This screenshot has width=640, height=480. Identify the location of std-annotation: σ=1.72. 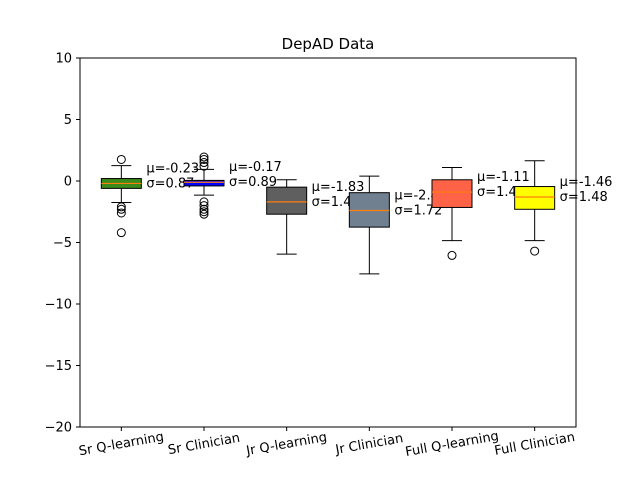
(418, 211).